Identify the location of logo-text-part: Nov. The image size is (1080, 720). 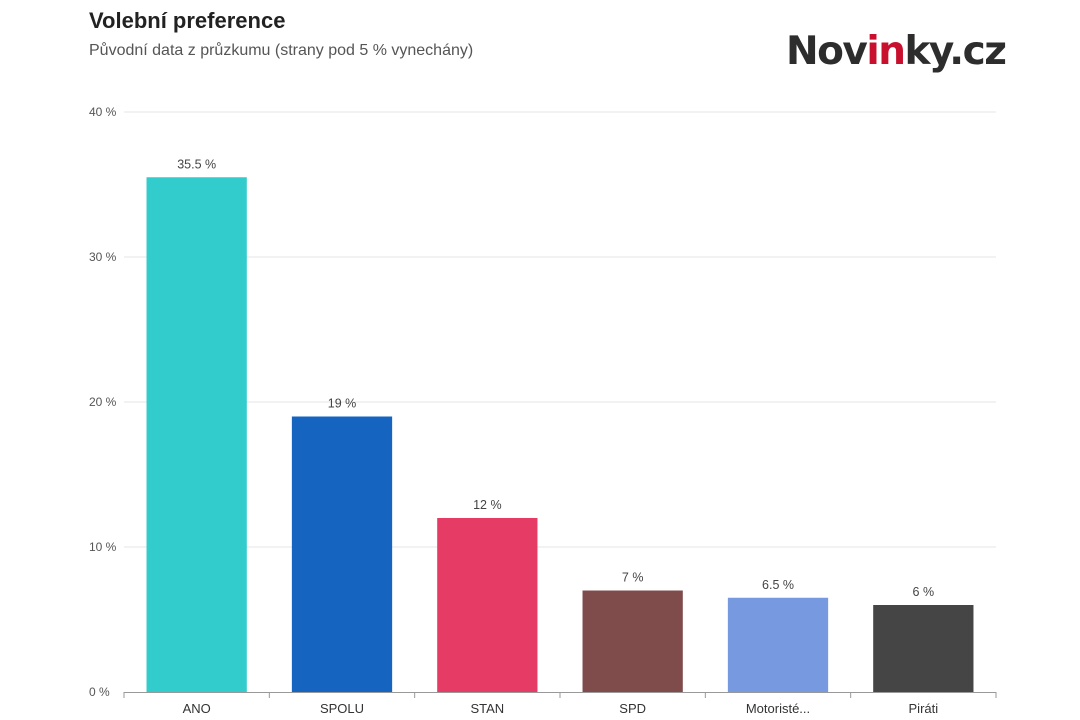
(827, 51).